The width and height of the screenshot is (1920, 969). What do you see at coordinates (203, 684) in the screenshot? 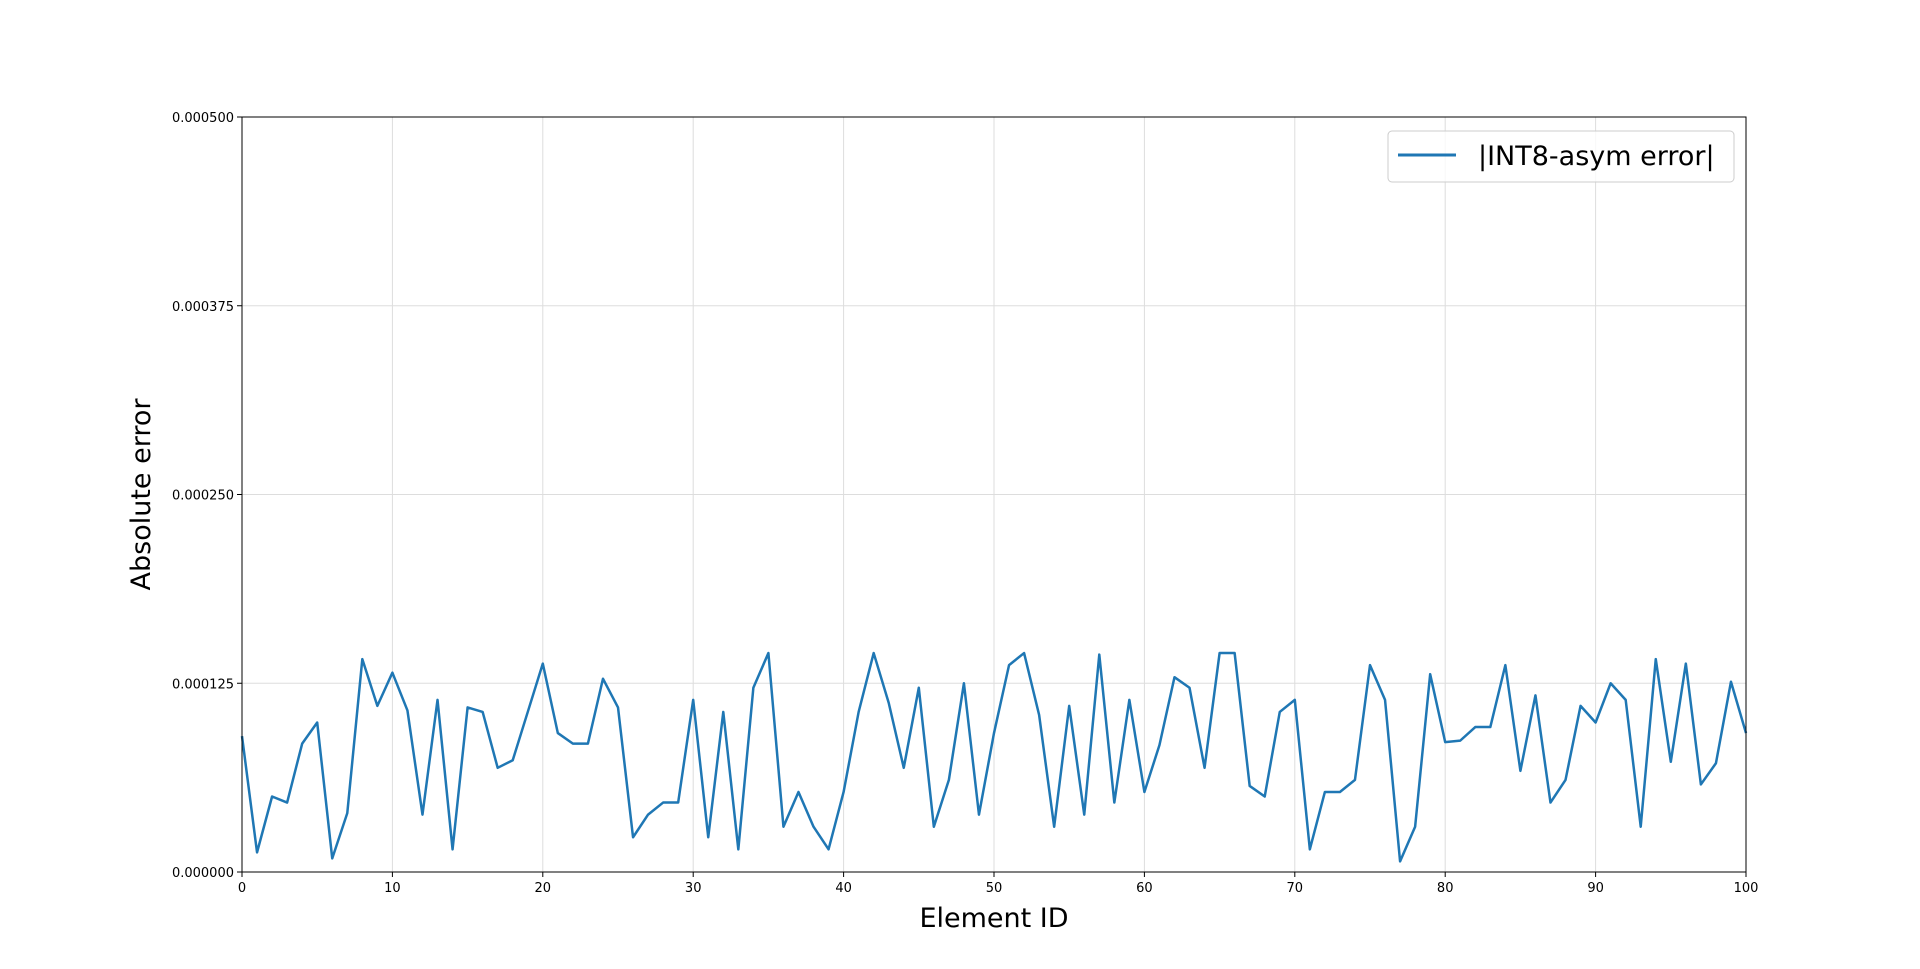
I see `y-tick-label: 0.000125` at bounding box center [203, 684].